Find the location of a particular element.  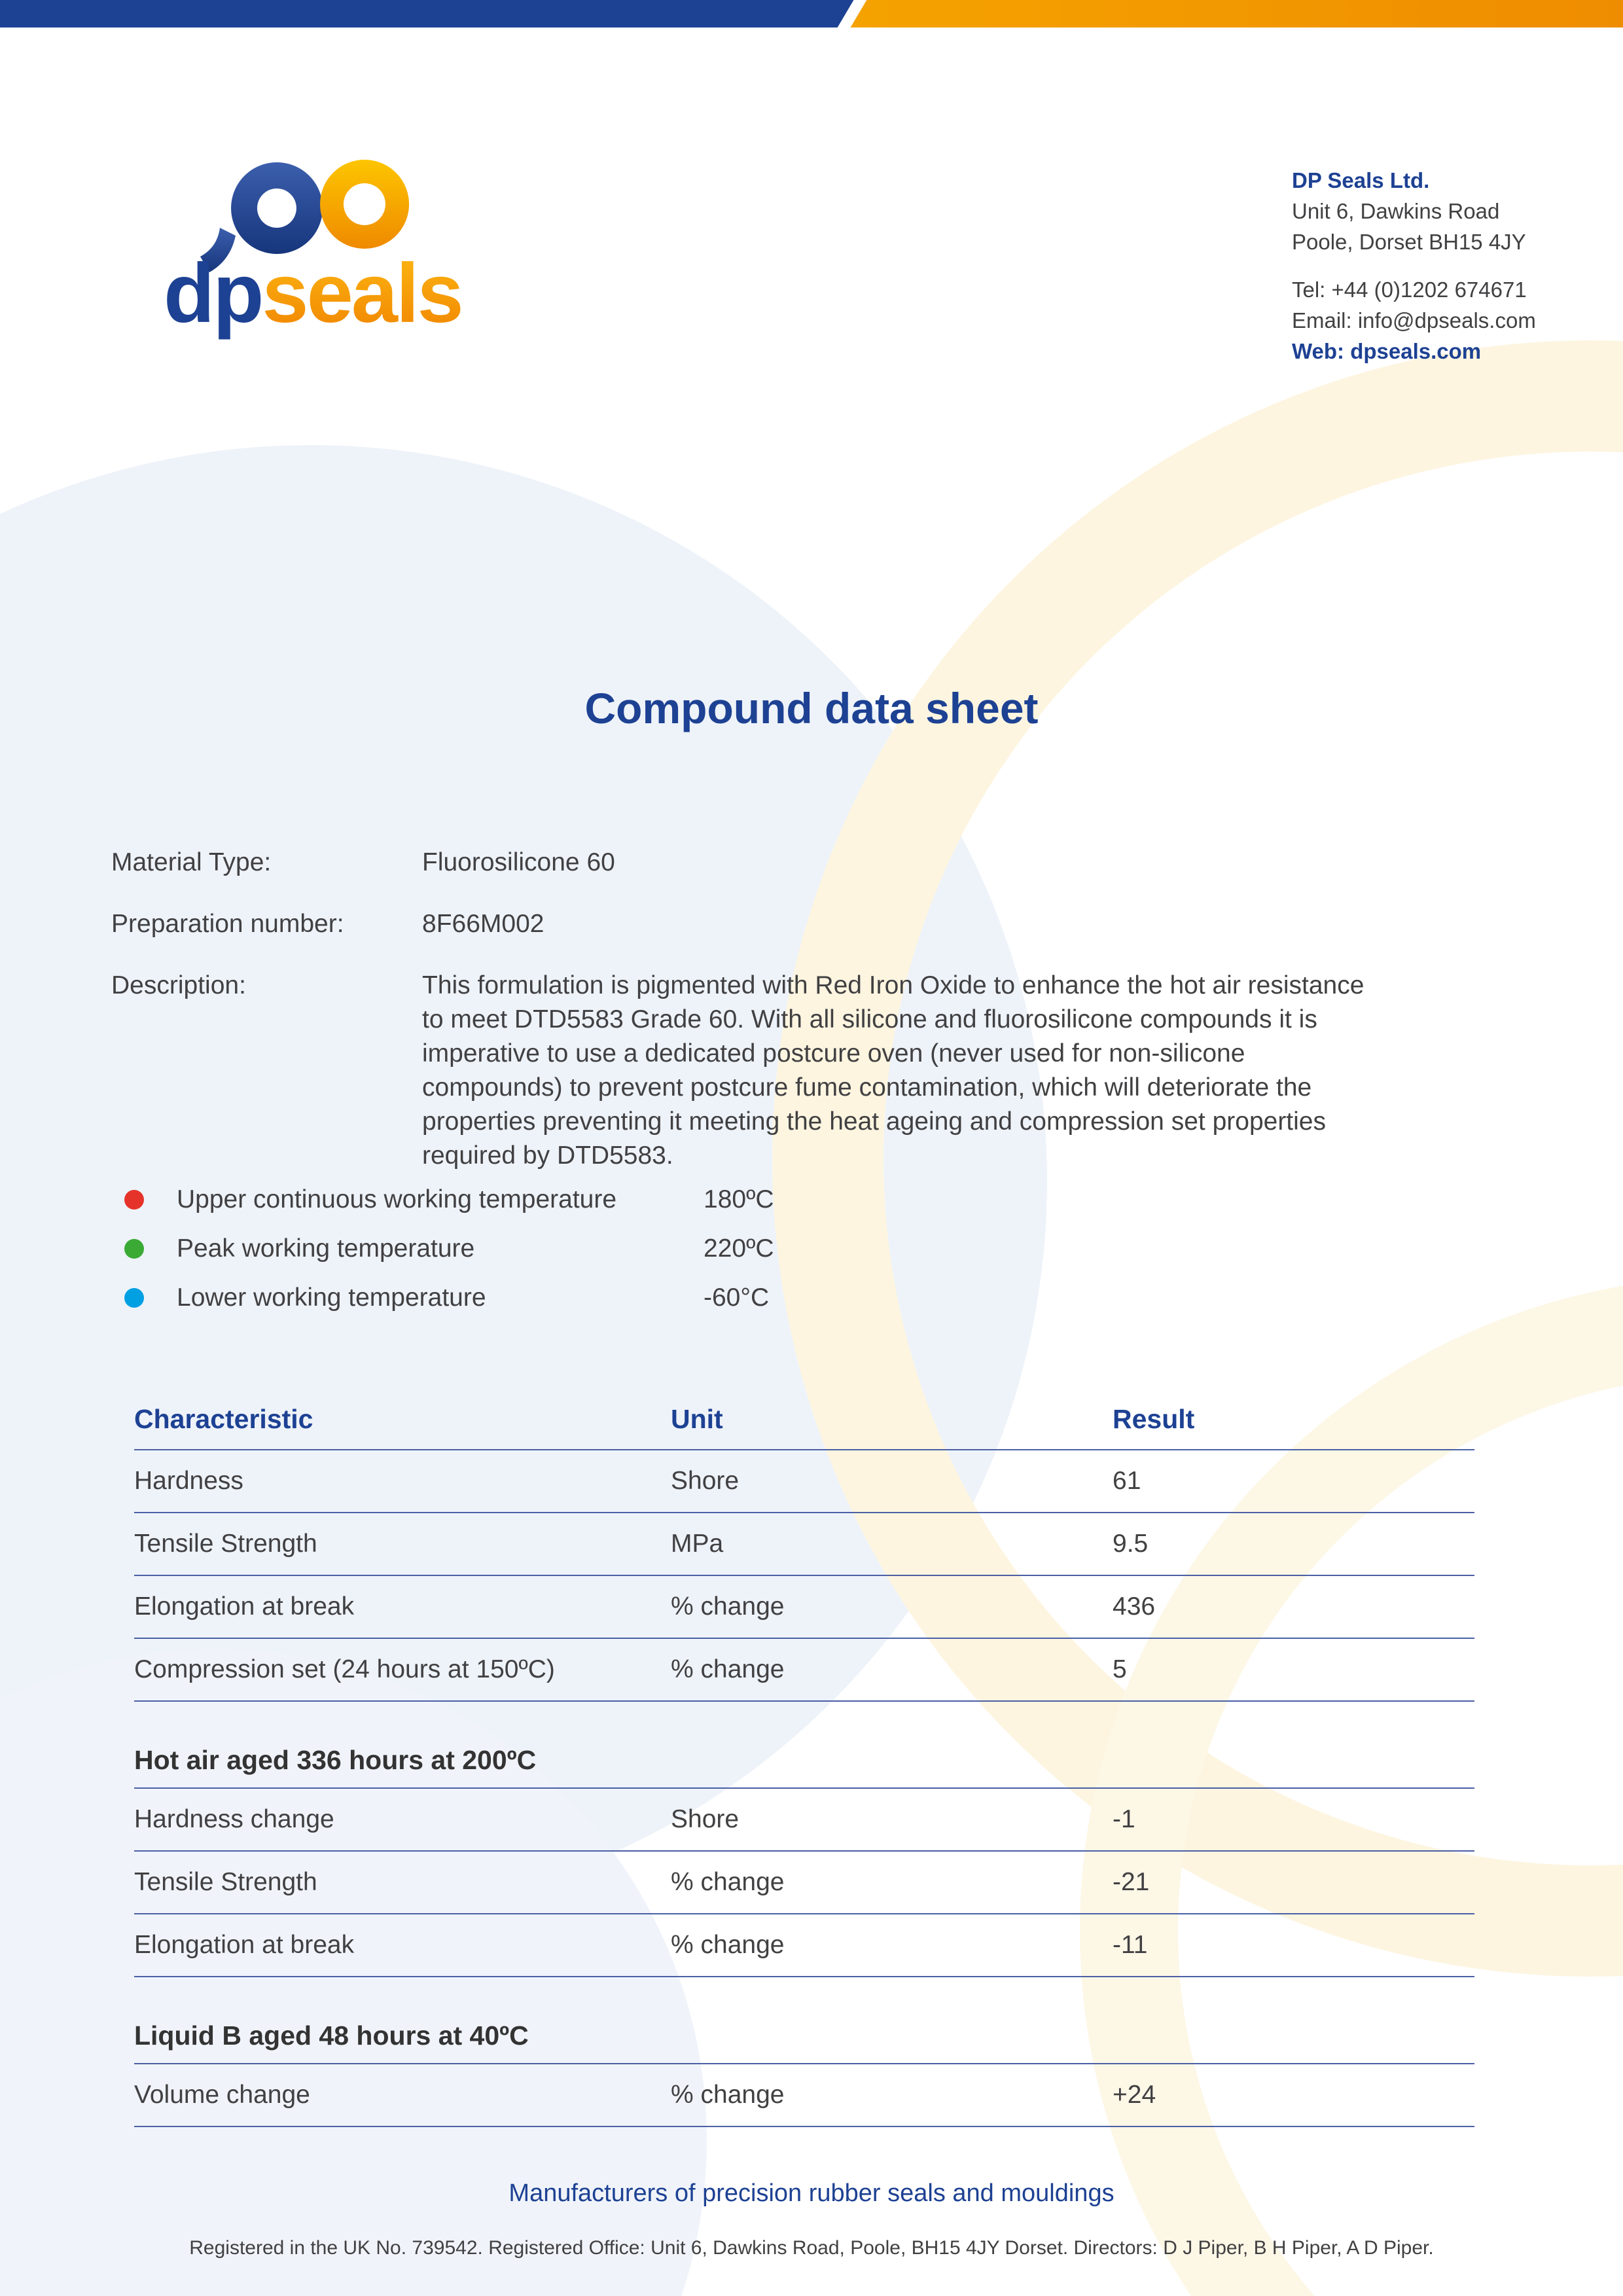

list-item: Lower working temperature -60°C is located at coordinates (479, 1297).